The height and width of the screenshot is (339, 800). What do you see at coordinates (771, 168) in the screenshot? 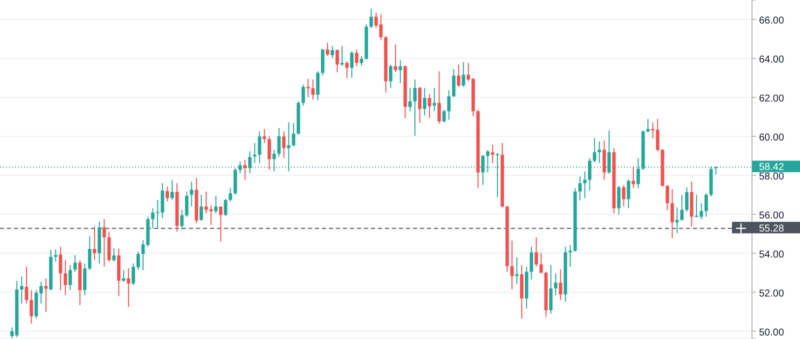
I see `ref-line-label: 58.42` at bounding box center [771, 168].